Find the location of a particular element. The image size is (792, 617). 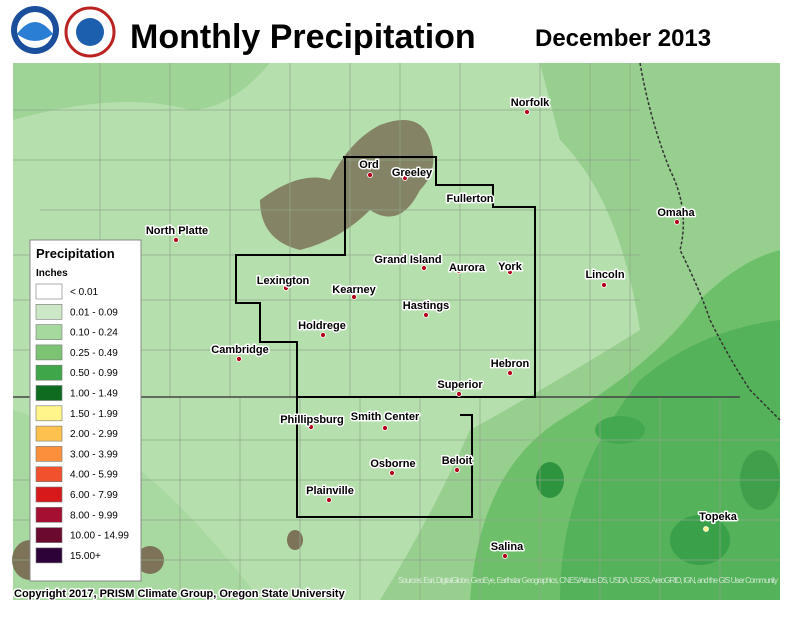

legend-label: 0.50 - 0.99 is located at coordinates (94, 373).